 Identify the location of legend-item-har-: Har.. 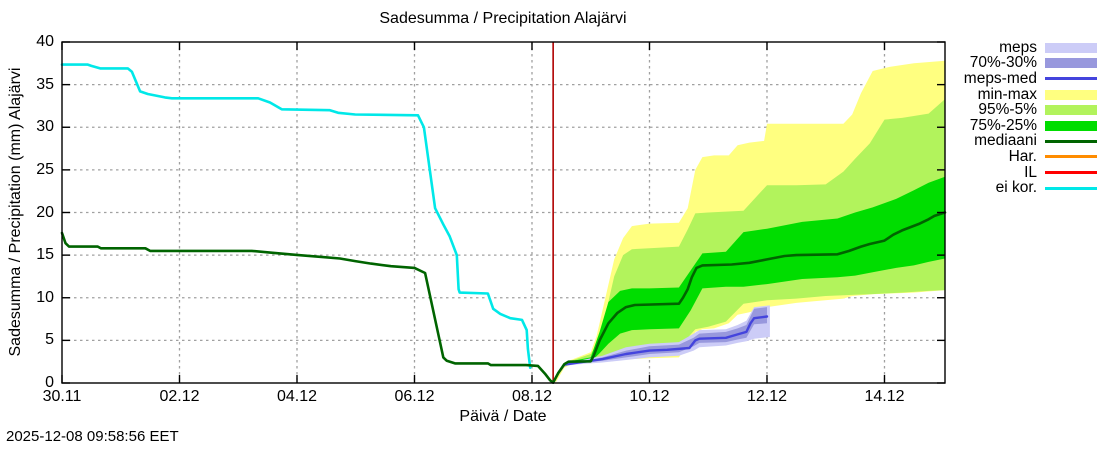
(1030, 156).